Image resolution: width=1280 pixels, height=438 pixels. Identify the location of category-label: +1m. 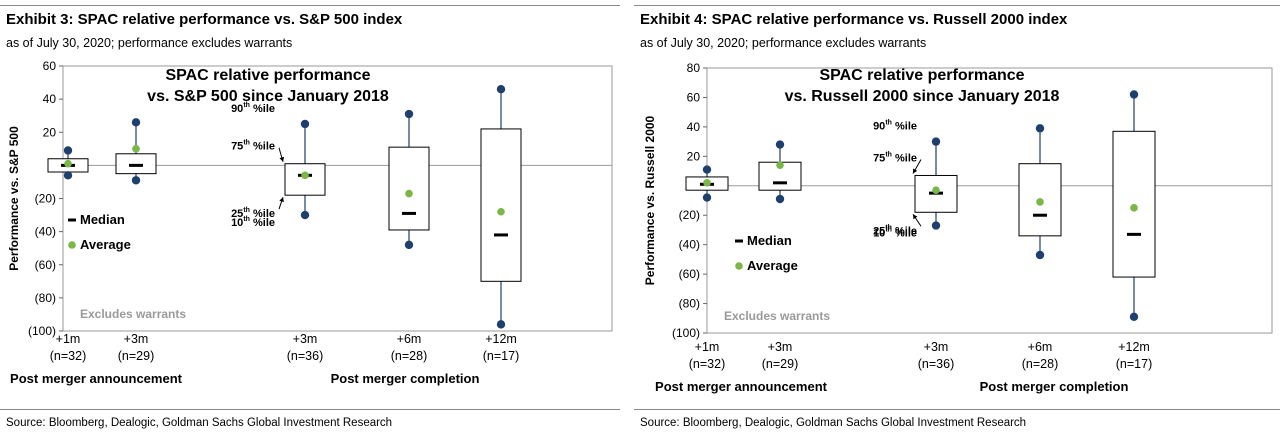
(68, 339).